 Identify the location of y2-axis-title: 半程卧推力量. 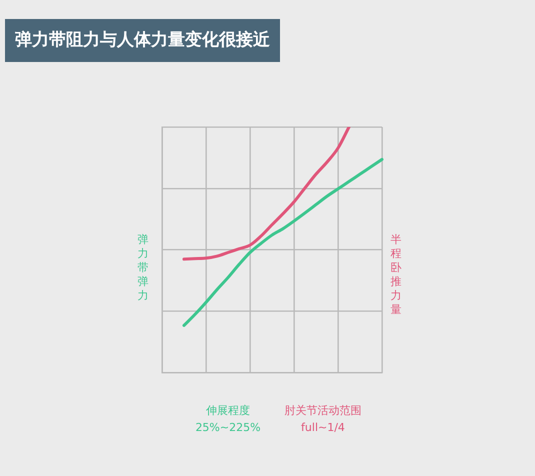
(396, 275).